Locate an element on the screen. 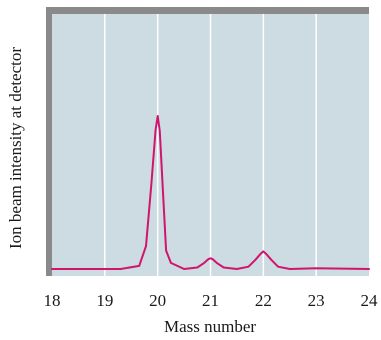  x-tick-label-18: 18 is located at coordinates (52, 300).